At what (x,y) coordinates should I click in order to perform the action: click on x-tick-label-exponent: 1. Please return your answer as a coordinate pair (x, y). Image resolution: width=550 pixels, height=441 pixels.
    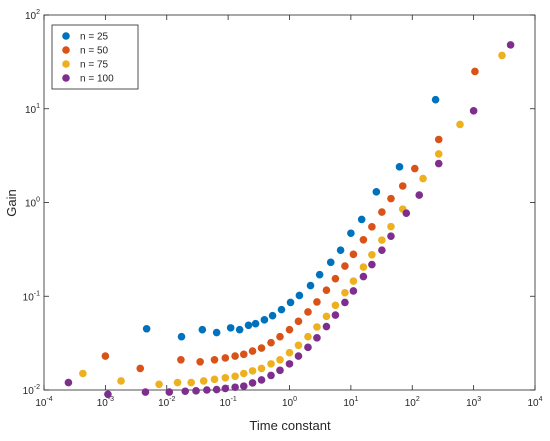
    Looking at the image, I should click on (356, 399).